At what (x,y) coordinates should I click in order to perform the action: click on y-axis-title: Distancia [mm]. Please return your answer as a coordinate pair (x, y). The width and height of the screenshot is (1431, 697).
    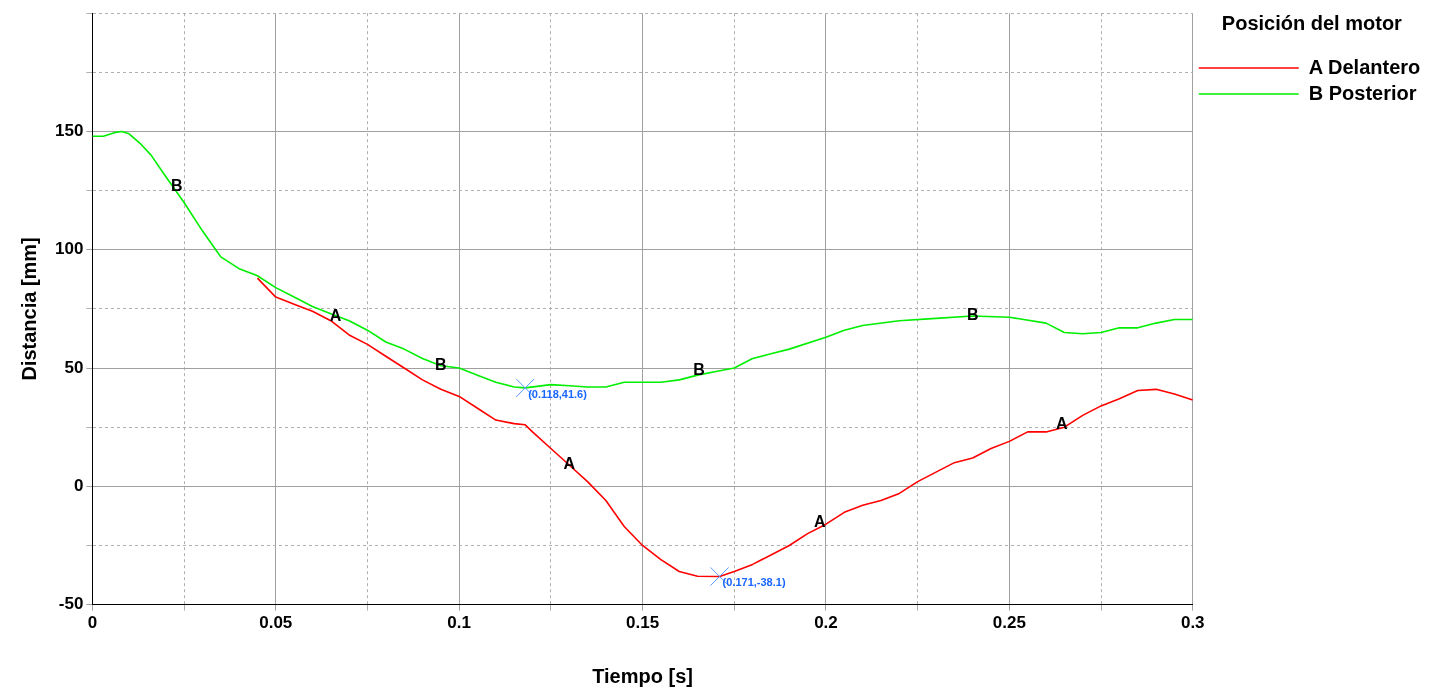
    Looking at the image, I should click on (28, 309).